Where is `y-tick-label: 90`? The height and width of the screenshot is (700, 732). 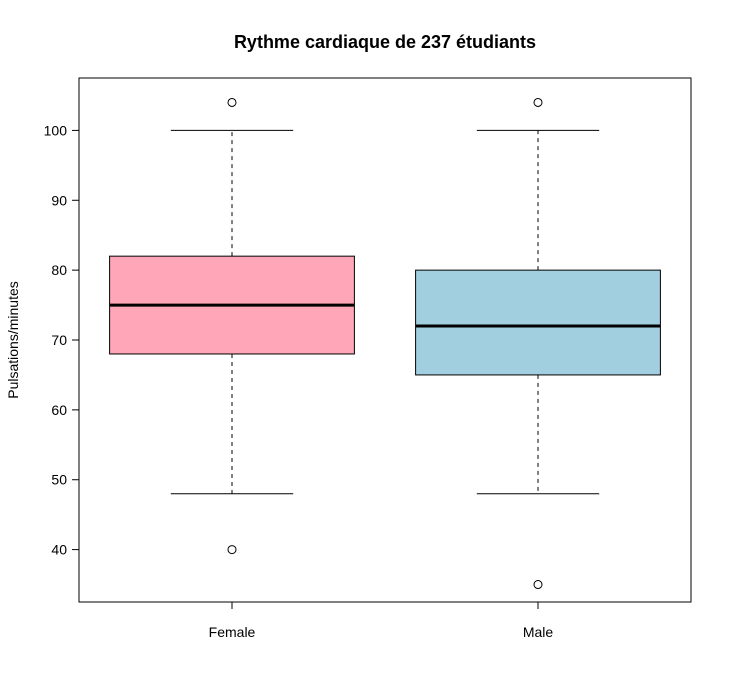 y-tick-label: 90 is located at coordinates (59, 200).